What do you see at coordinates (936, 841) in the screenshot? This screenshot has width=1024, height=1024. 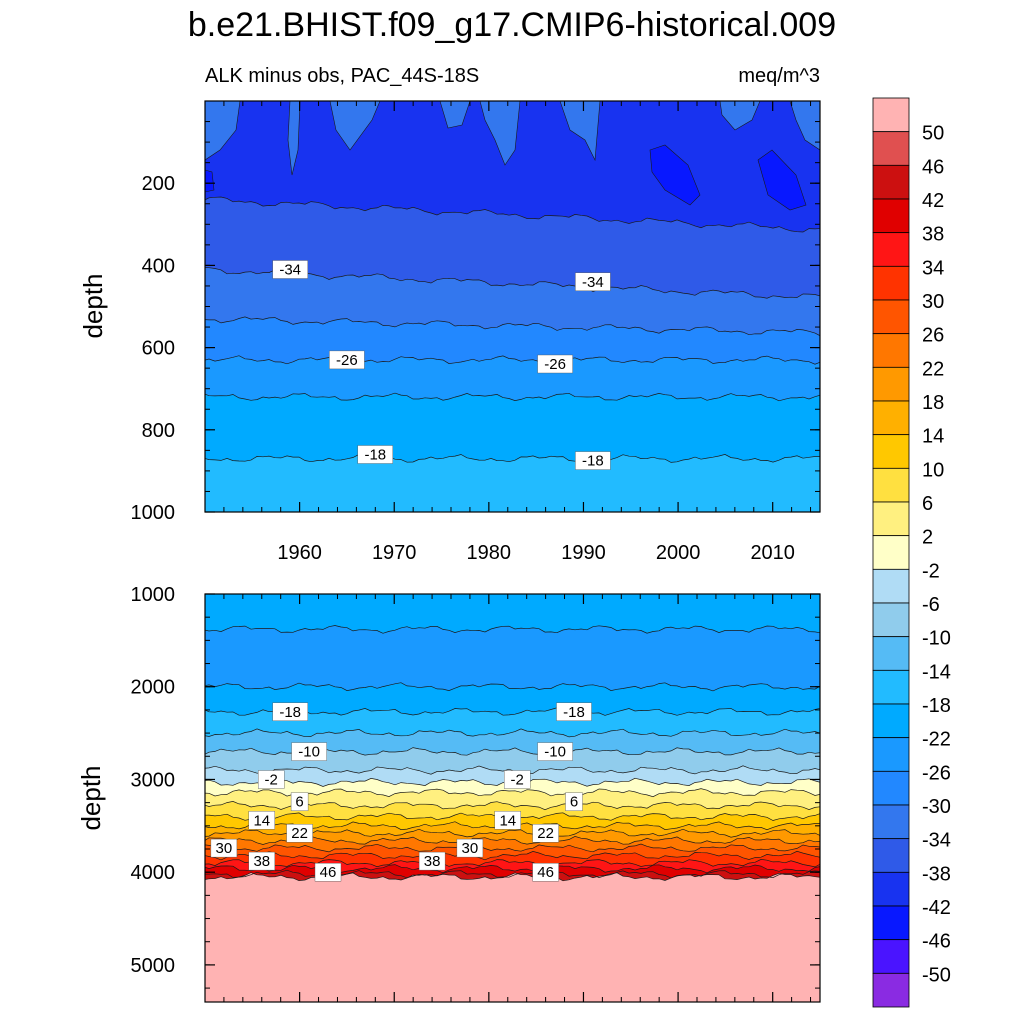 I see `colorbar-tick-label: -34` at bounding box center [936, 841].